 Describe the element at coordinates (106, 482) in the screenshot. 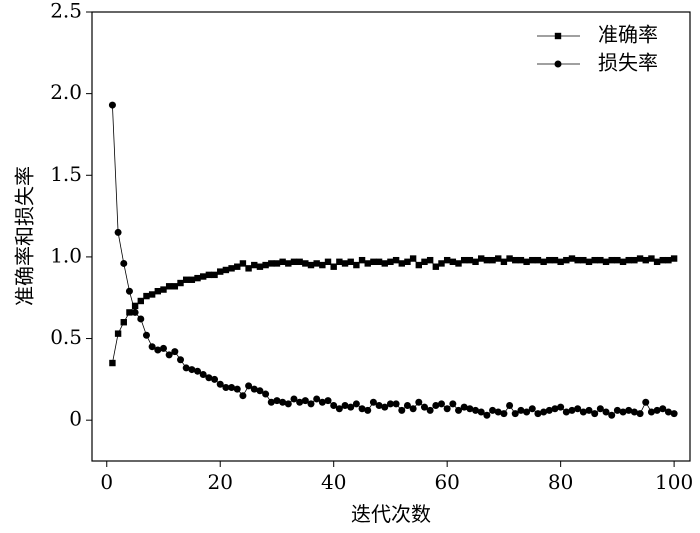

I see `x-tick-label: 0` at that location.